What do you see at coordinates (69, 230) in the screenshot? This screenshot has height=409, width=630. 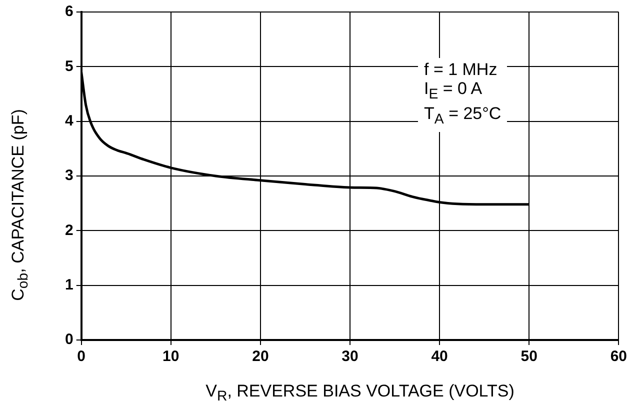 I see `y-tick-label: 2` at bounding box center [69, 230].